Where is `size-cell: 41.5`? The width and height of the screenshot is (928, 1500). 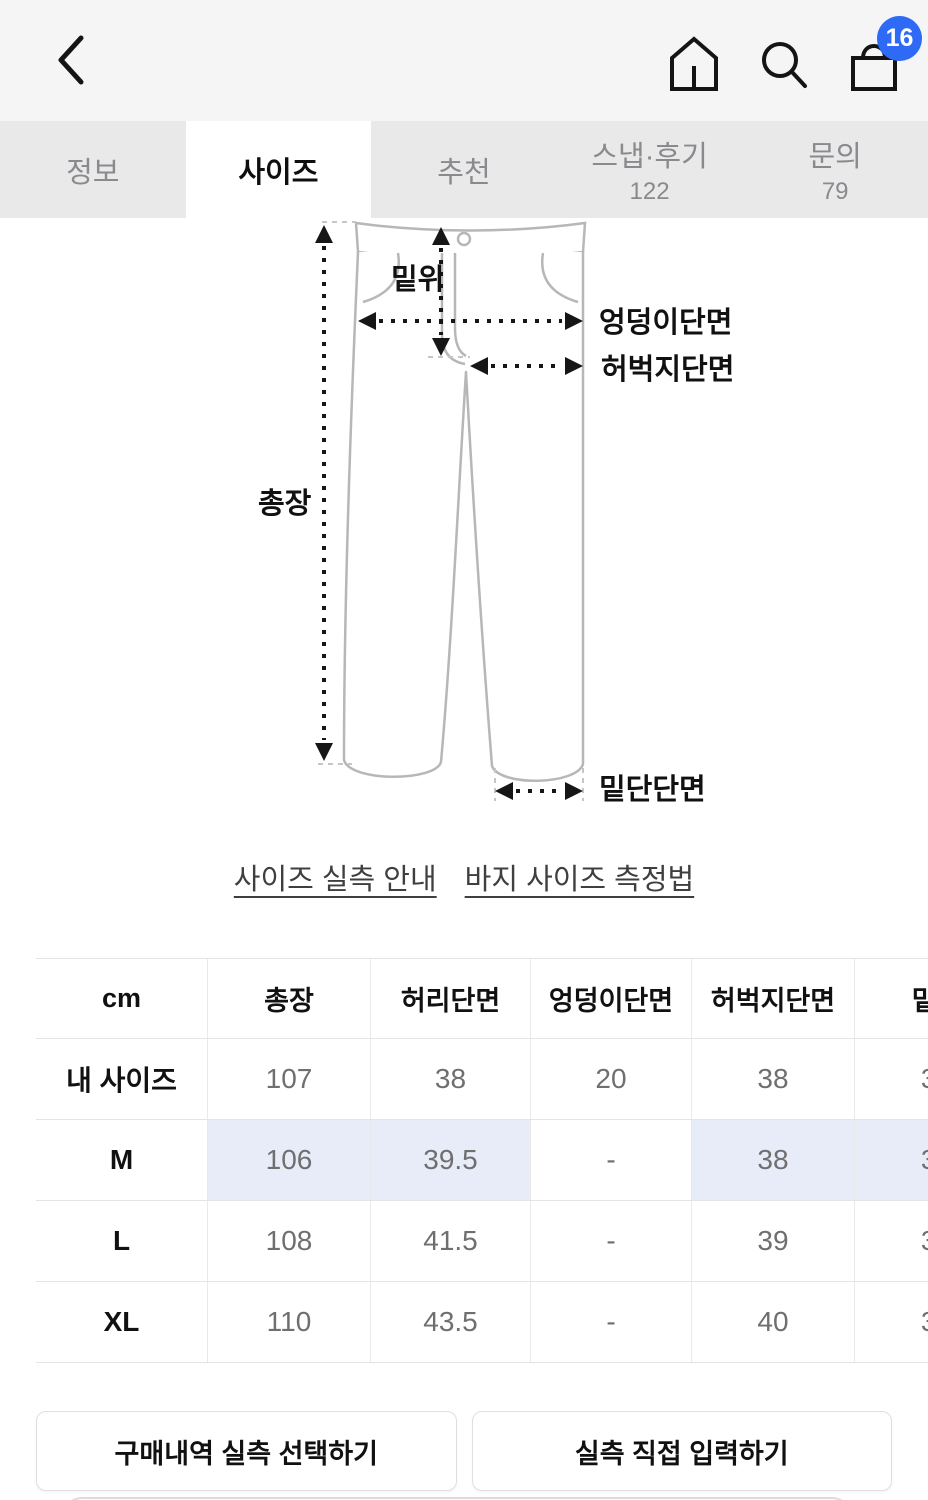 size-cell: 41.5 is located at coordinates (451, 1241).